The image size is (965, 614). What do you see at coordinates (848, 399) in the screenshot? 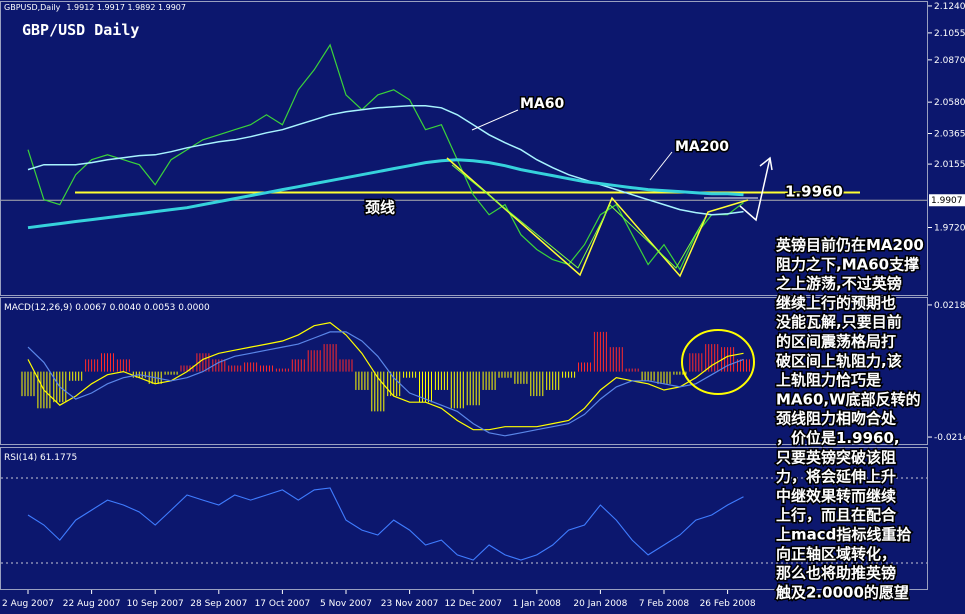
I see `commentary-line: MA60,W底部反转的` at bounding box center [848, 399].